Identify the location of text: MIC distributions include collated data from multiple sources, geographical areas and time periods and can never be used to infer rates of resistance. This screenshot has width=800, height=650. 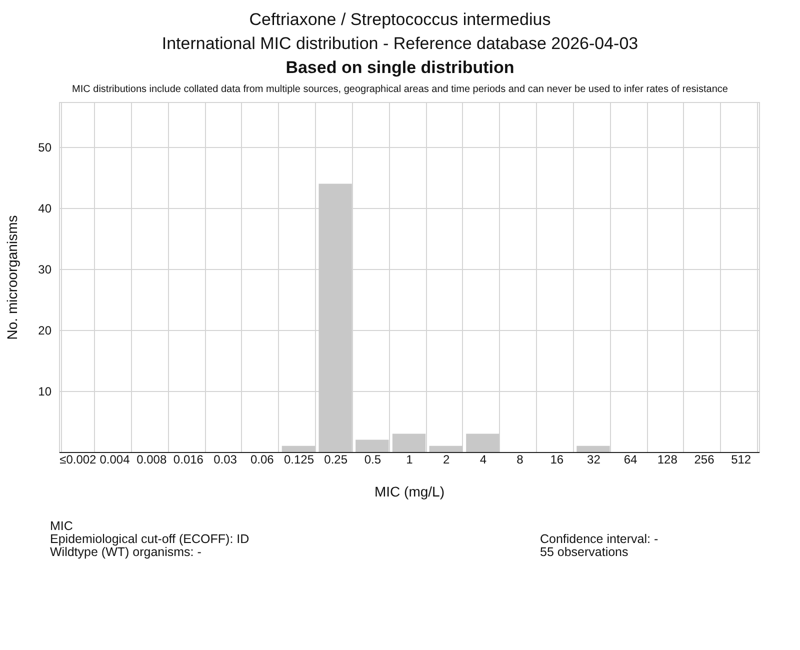
(400, 89).